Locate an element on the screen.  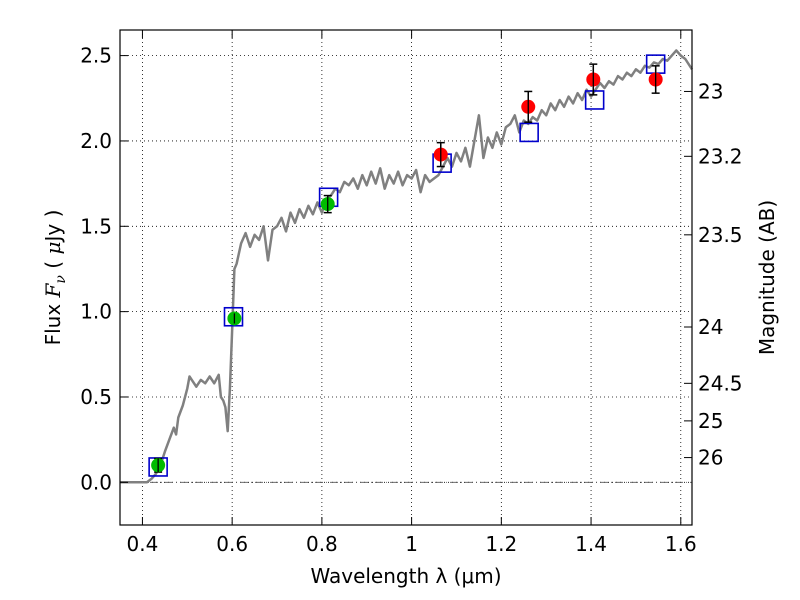
x-tick-label: 0.4 is located at coordinates (143, 544).